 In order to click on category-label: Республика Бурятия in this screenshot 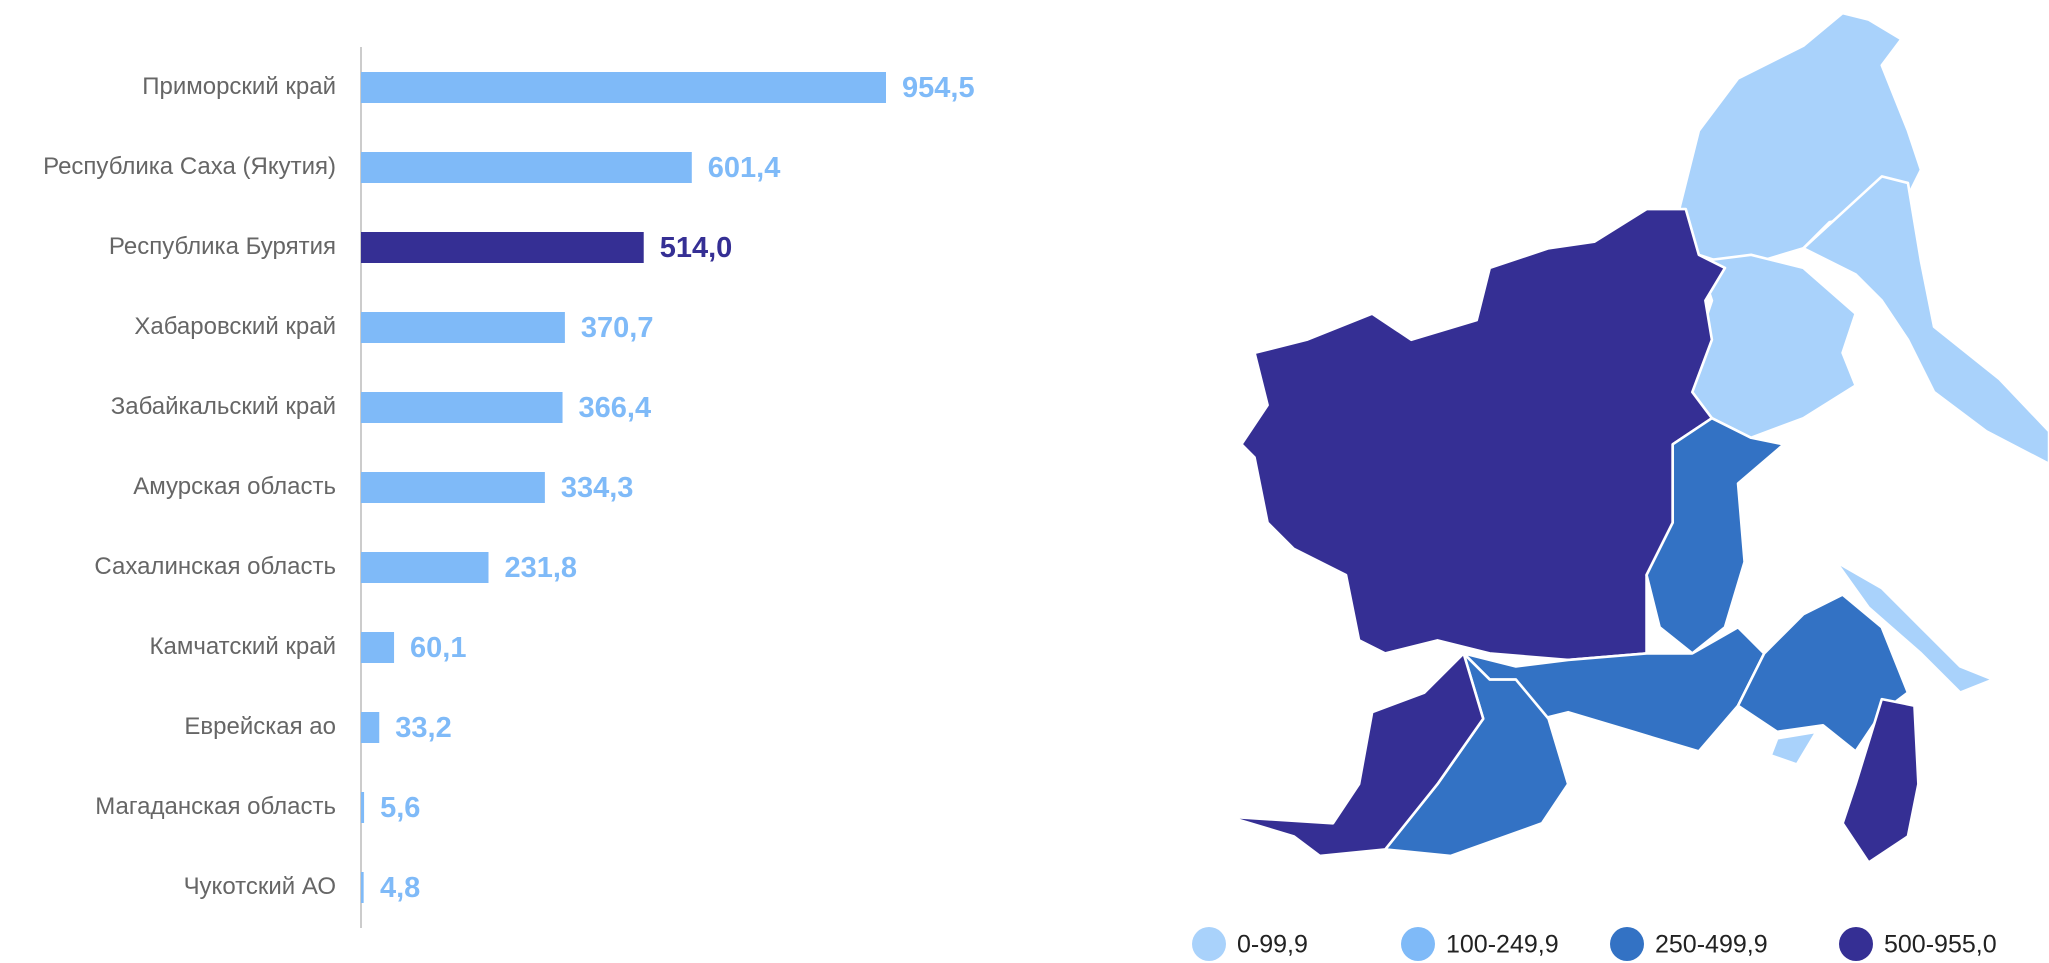, I will do `click(222, 246)`.